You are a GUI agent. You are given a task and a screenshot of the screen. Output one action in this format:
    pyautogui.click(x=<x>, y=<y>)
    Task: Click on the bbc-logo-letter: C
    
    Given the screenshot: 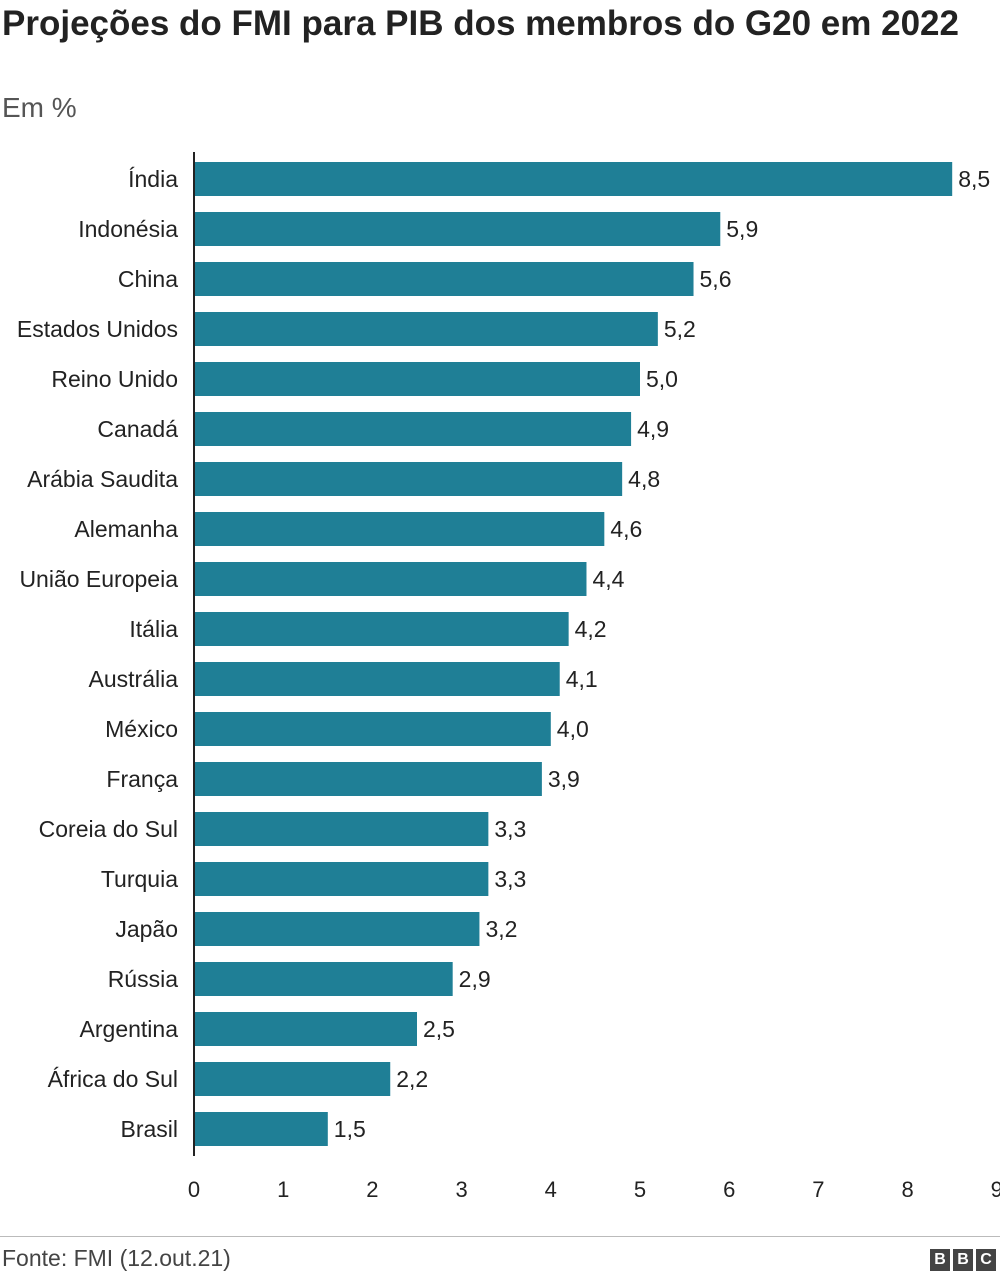 What is the action you would take?
    pyautogui.click(x=986, y=1260)
    